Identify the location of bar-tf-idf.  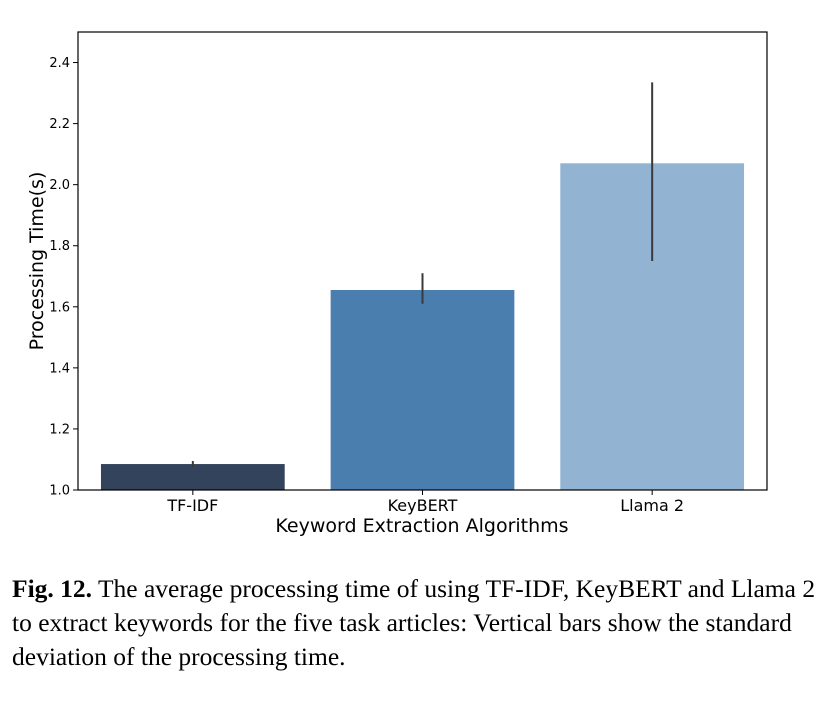
(192, 477).